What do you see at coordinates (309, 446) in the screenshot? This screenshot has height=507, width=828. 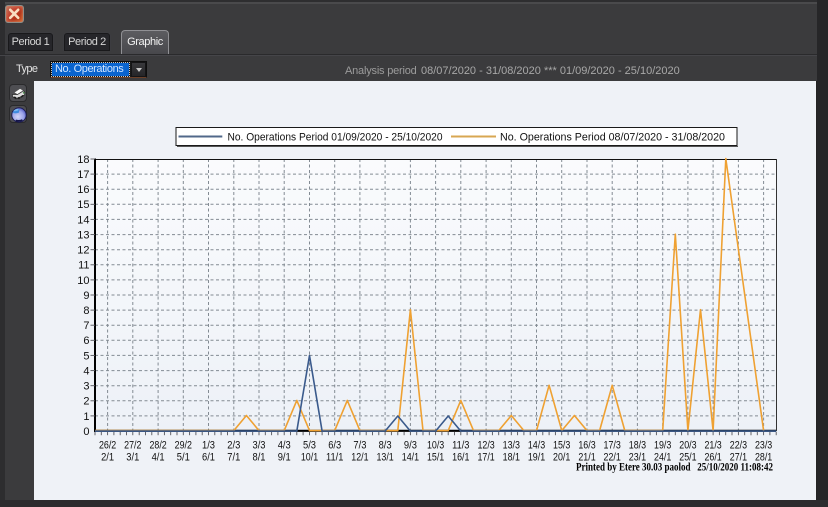 I see `svg-text: 5/3` at bounding box center [309, 446].